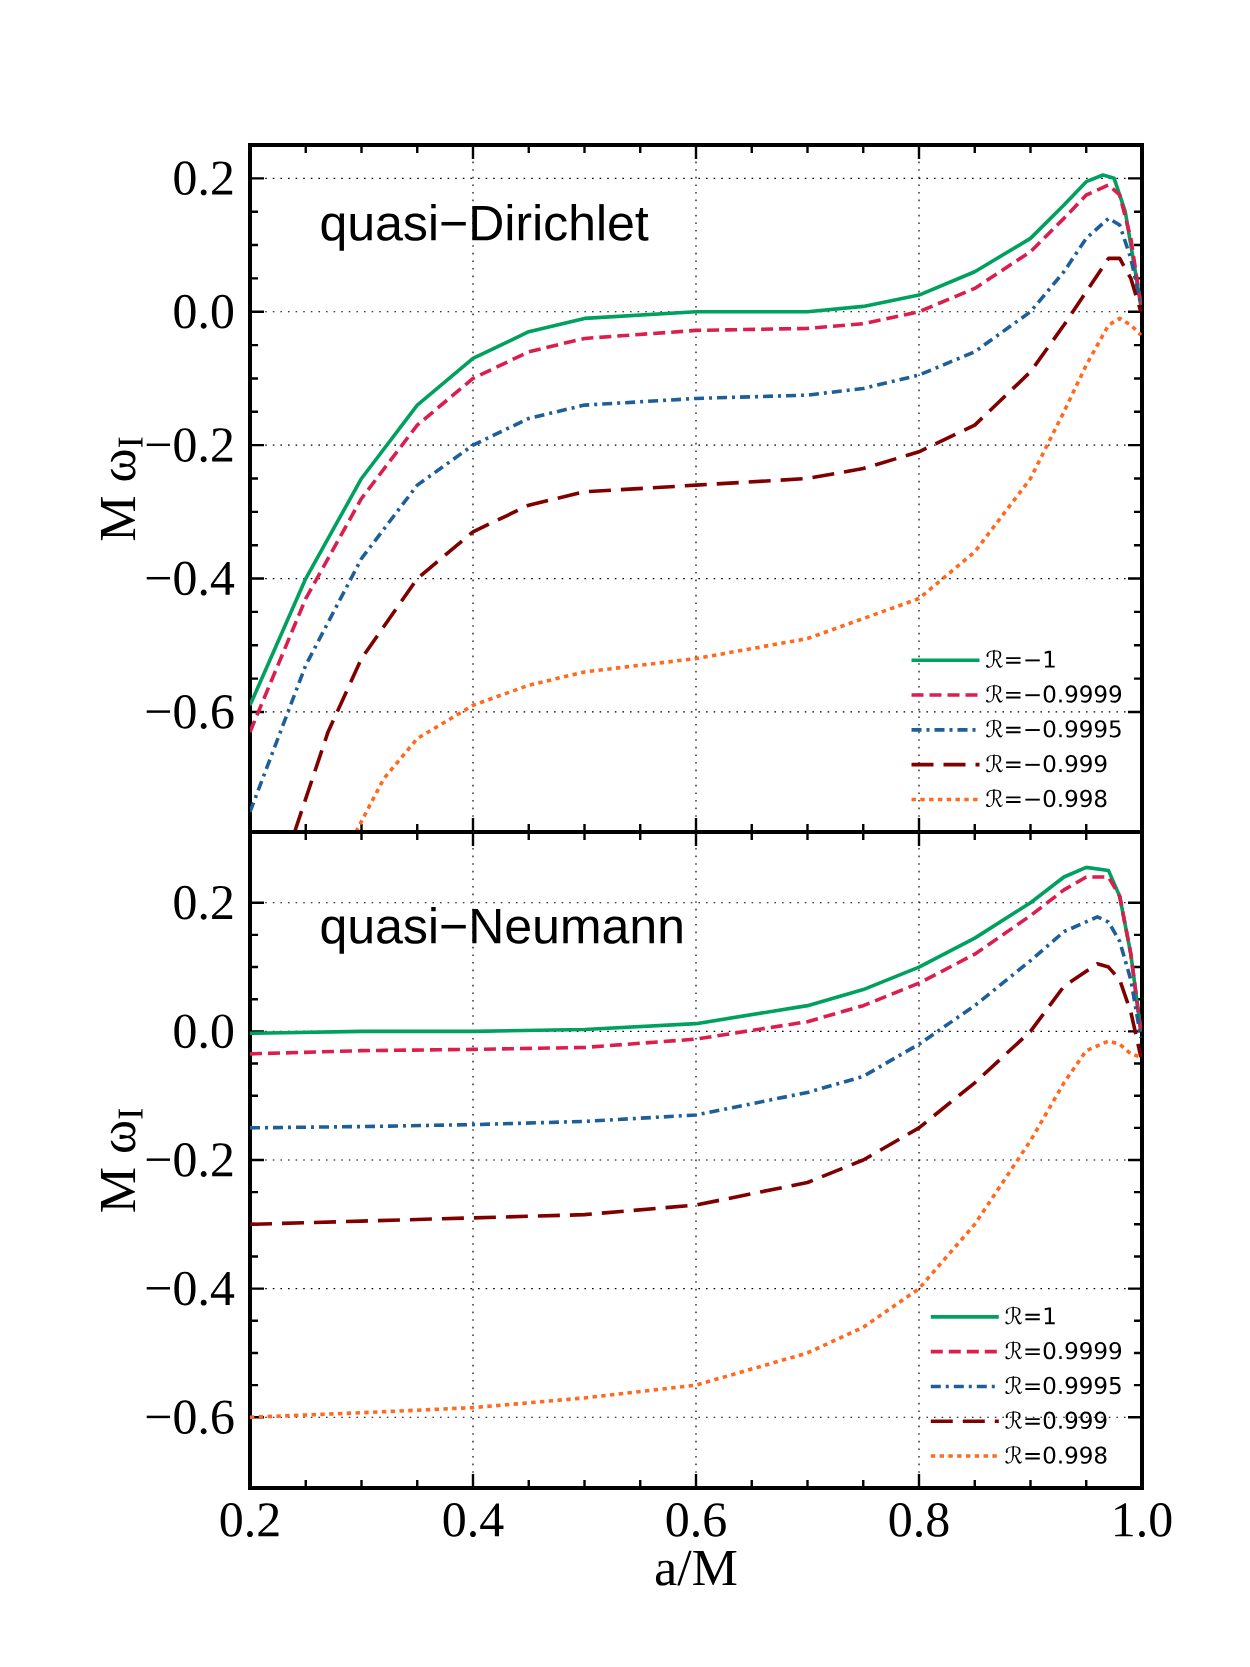  What do you see at coordinates (1054, 693) in the screenshot?
I see `legend-label: ℛ=−0.9999` at bounding box center [1054, 693].